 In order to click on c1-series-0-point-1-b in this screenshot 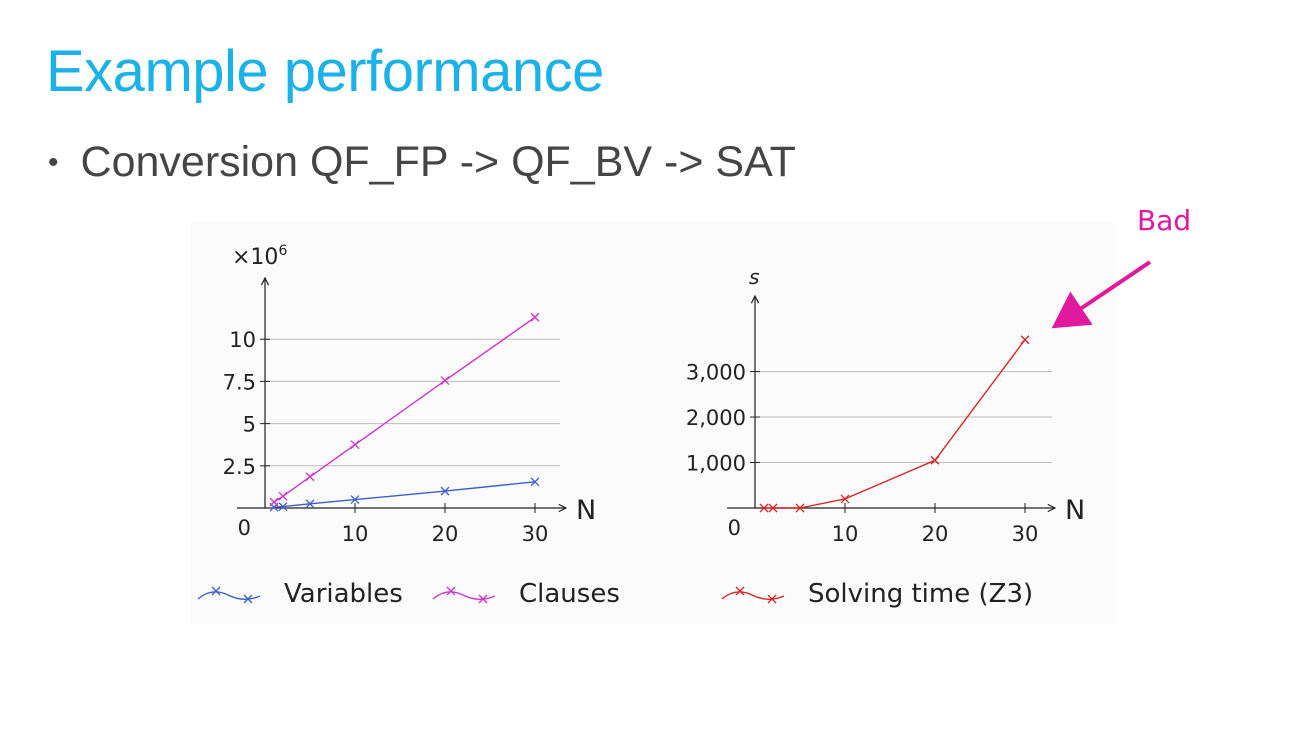, I will do `click(773, 508)`.